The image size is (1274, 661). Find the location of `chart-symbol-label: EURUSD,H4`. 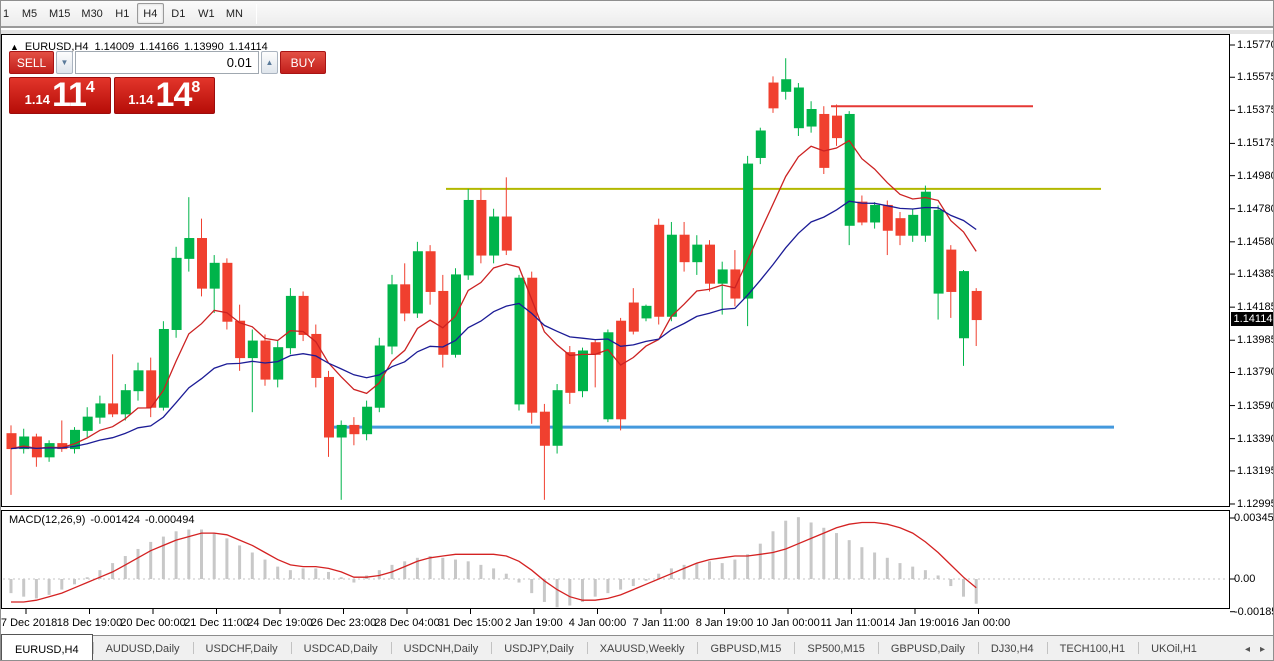

chart-symbol-label: EURUSD,H4 is located at coordinates (56, 47).